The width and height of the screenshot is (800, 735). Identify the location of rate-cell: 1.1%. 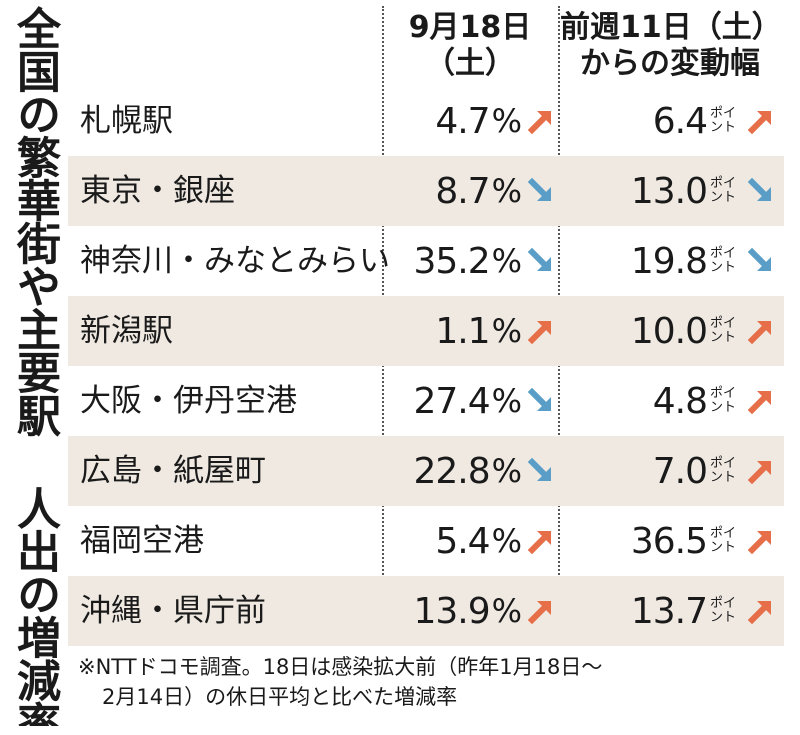
(444, 331).